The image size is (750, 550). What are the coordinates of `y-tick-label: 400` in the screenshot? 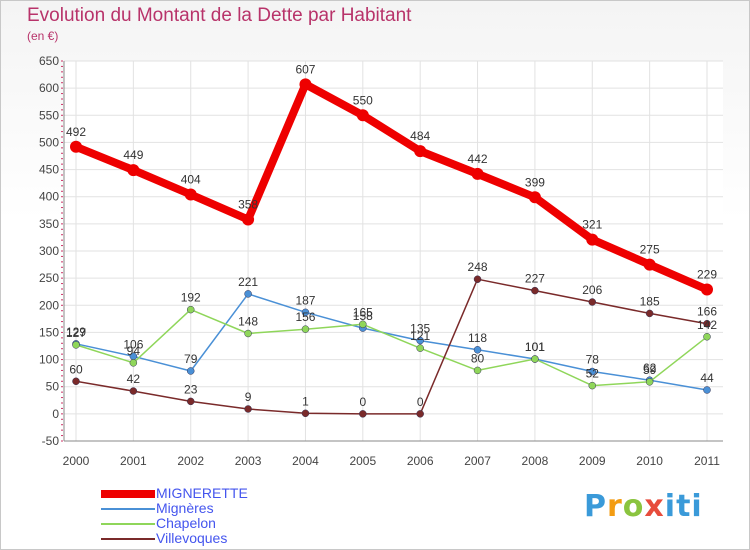 It's located at (49, 197).